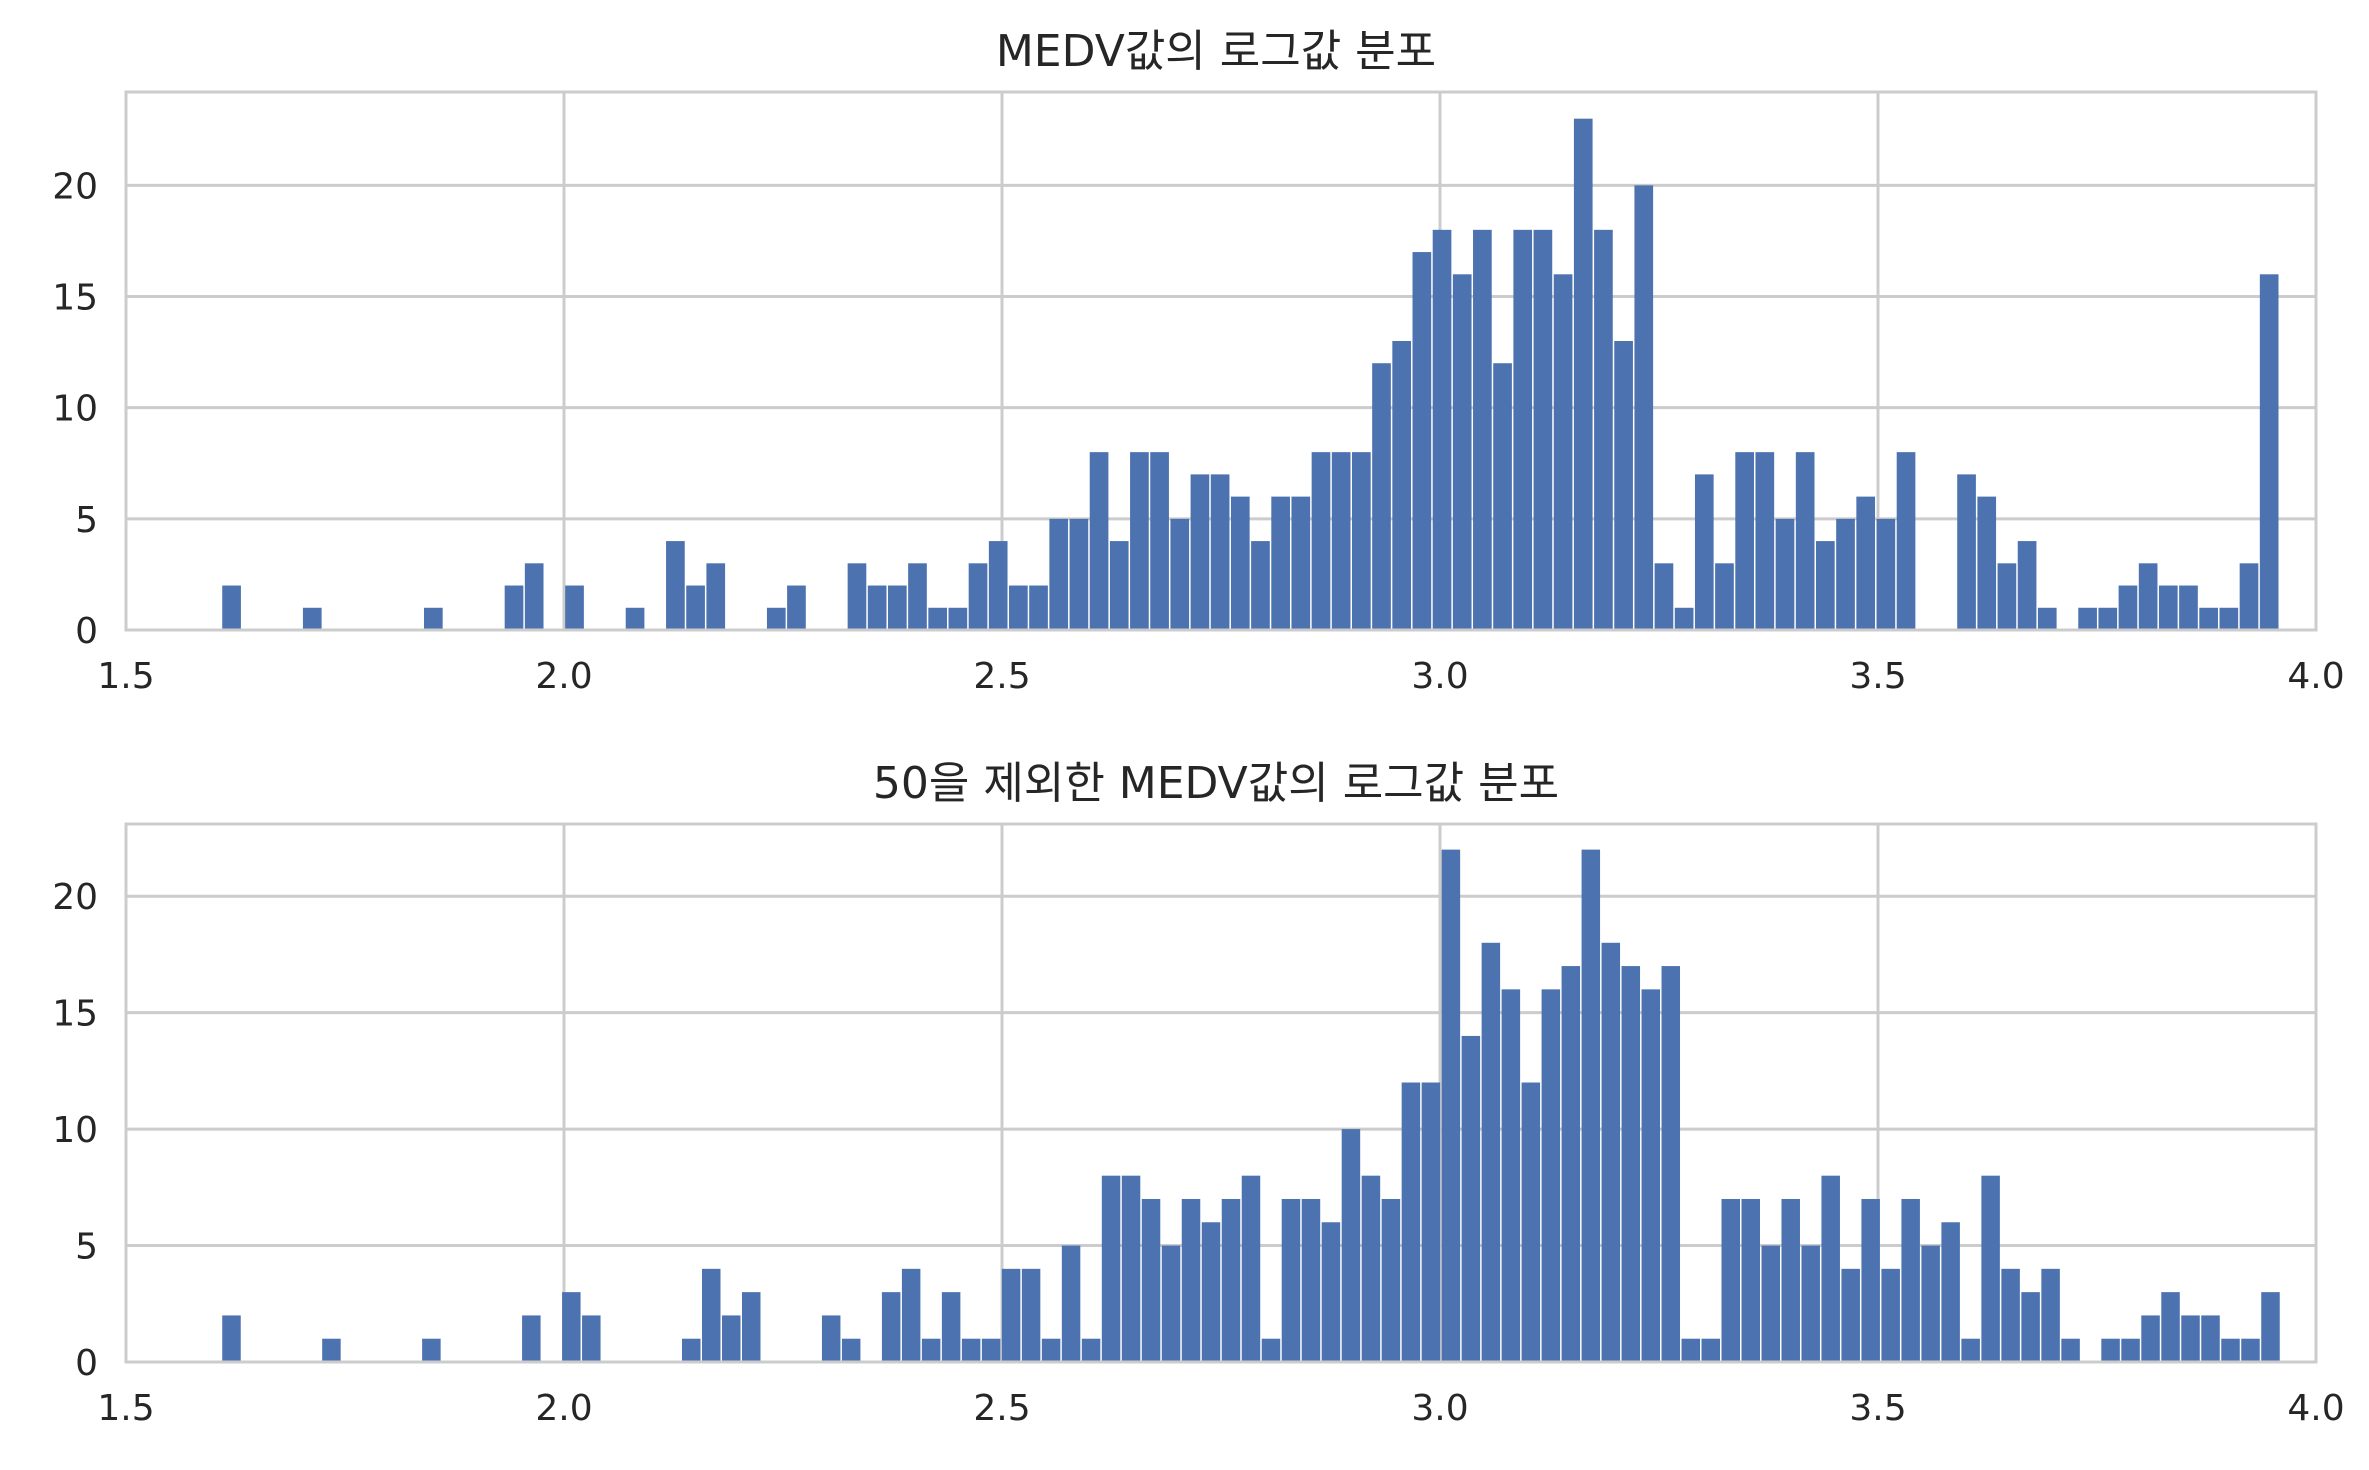 This screenshot has height=1470, width=2369. I want to click on y-tick-label: 20, so click(75, 186).